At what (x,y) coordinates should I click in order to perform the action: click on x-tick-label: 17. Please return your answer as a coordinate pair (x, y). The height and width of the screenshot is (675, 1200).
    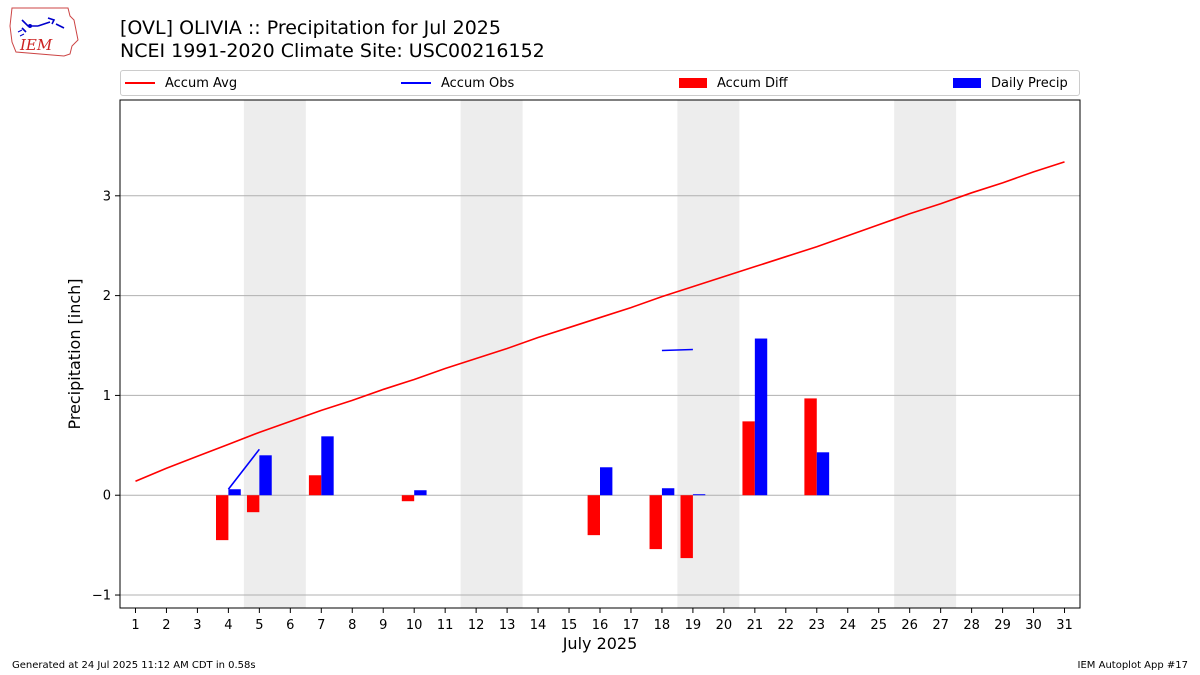
    Looking at the image, I should click on (631, 625).